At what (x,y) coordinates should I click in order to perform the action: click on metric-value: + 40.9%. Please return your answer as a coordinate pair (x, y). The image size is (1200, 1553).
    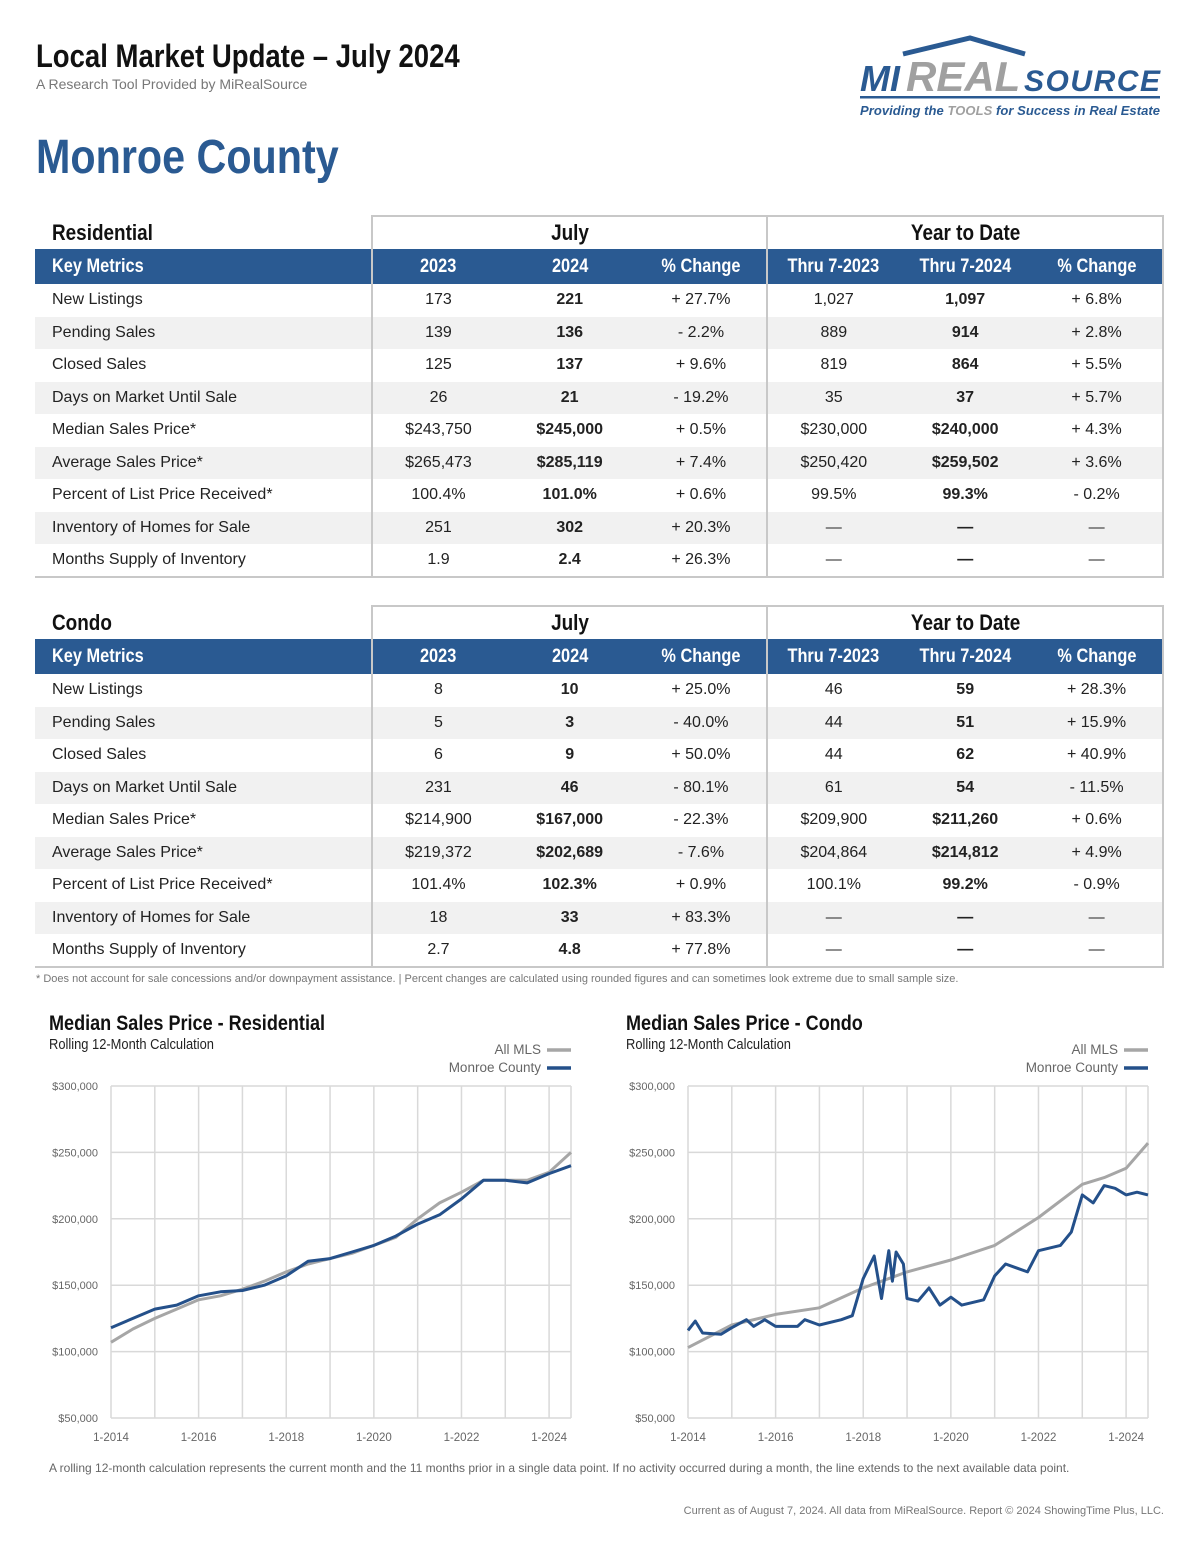
    Looking at the image, I should click on (1097, 755).